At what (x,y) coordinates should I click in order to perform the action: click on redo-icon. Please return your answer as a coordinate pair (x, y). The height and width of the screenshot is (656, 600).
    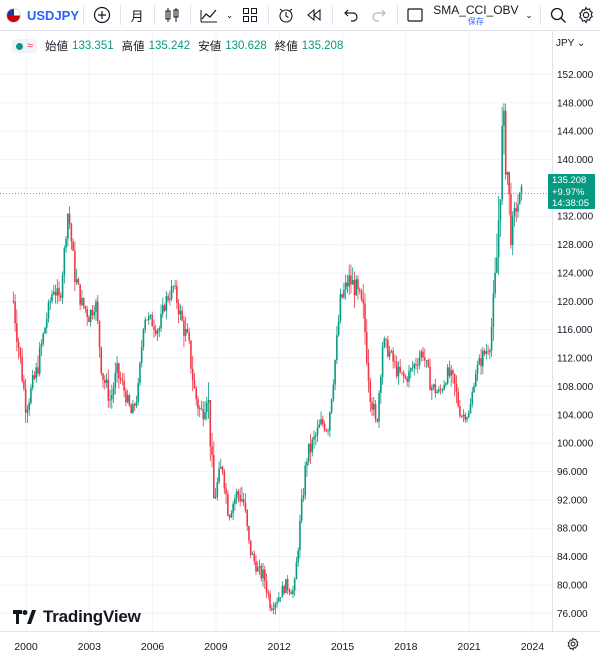
    Looking at the image, I should click on (379, 15).